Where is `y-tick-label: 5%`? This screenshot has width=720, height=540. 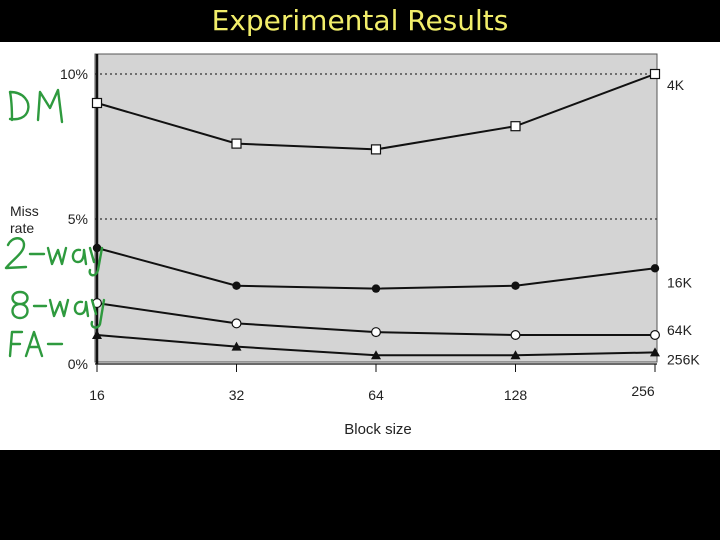
y-tick-label: 5% is located at coordinates (78, 219).